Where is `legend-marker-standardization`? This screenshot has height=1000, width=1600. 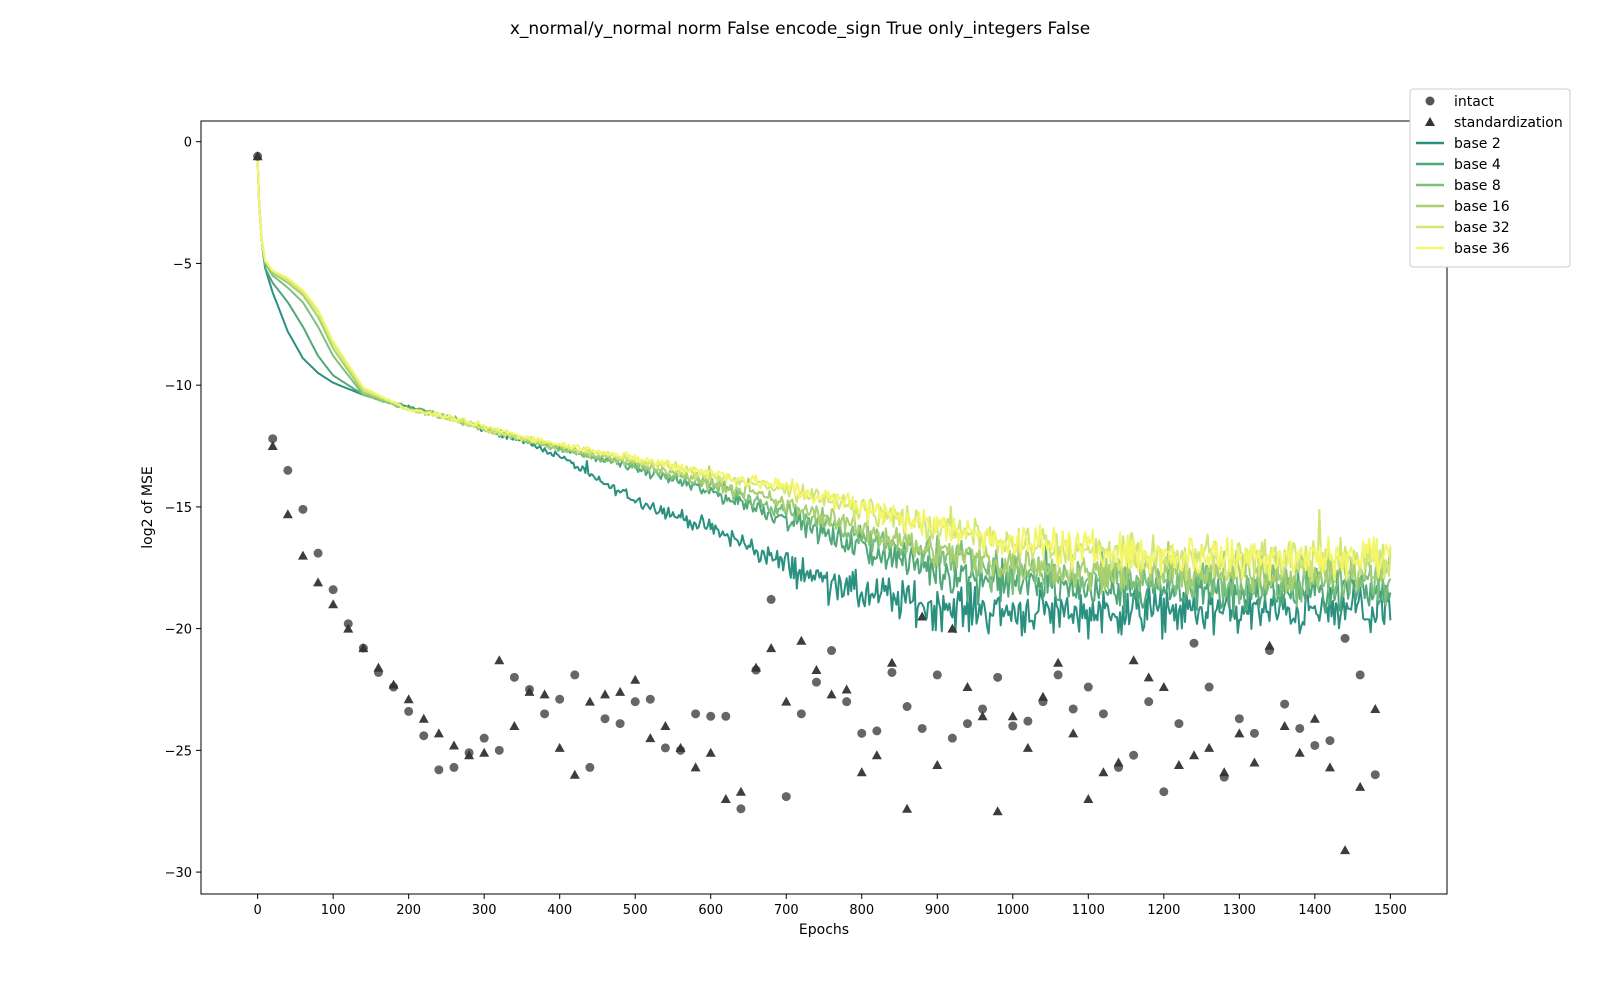
legend-marker-standardization is located at coordinates (1430, 121).